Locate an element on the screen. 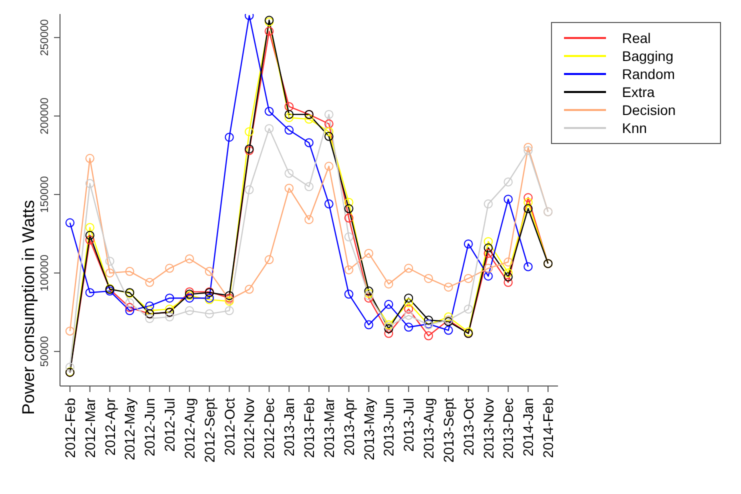  x-tick-label: 2012-Nov is located at coordinates (249, 428).